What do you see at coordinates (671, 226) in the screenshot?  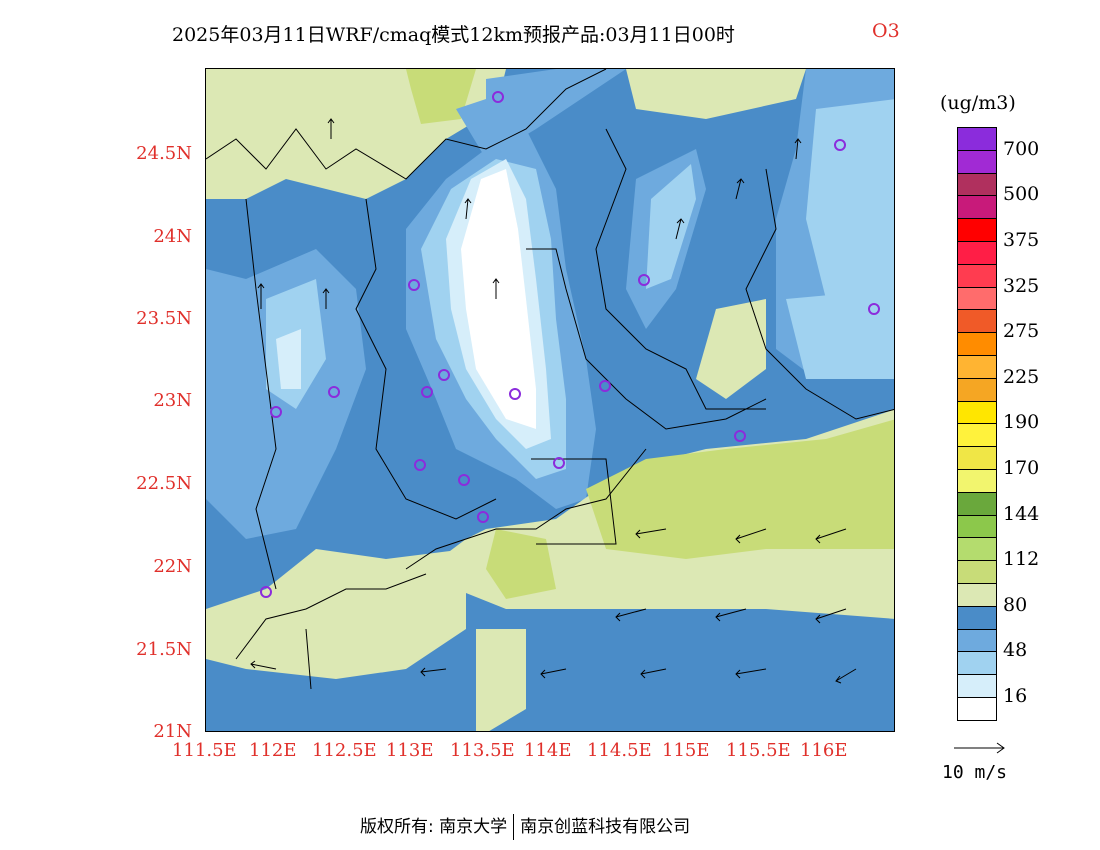 I see `plume-ne-inner` at bounding box center [671, 226].